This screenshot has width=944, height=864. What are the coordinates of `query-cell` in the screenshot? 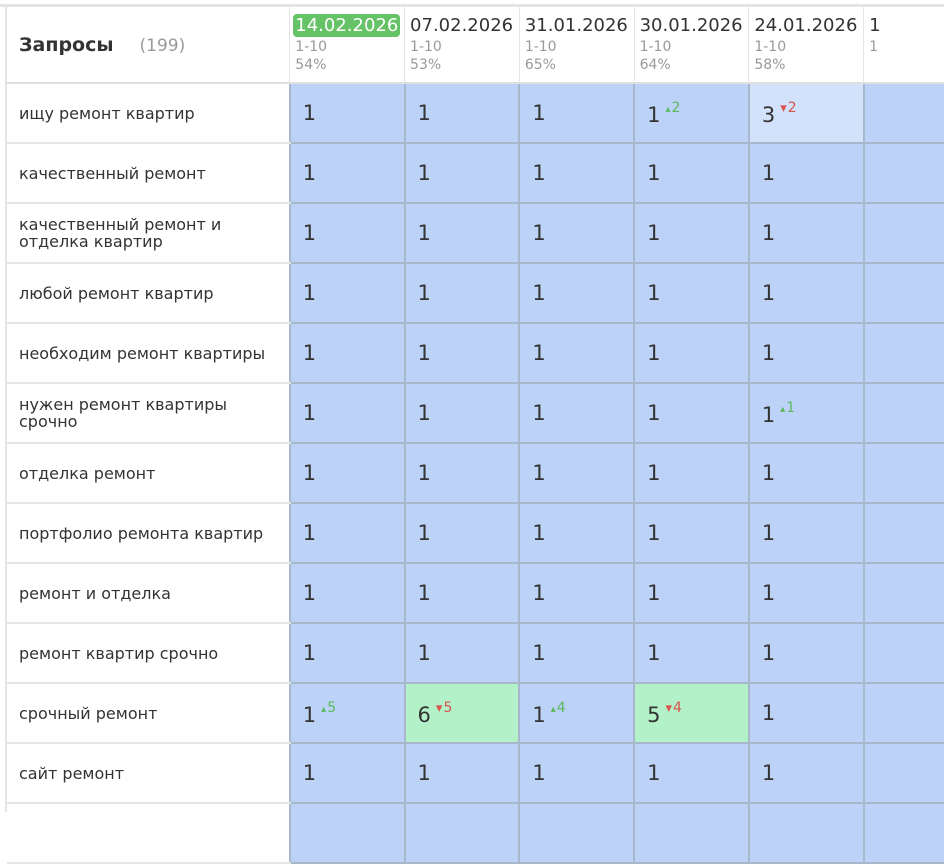 It's located at (148, 833).